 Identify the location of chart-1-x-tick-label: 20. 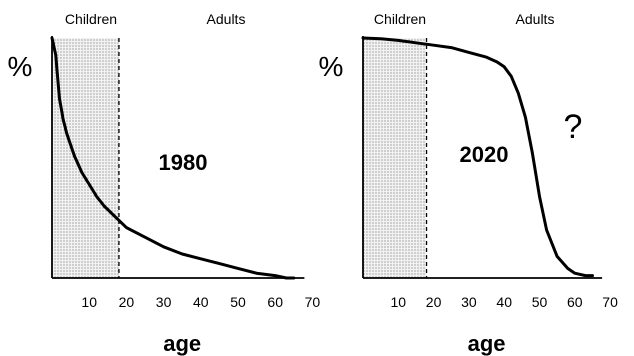
(434, 302).